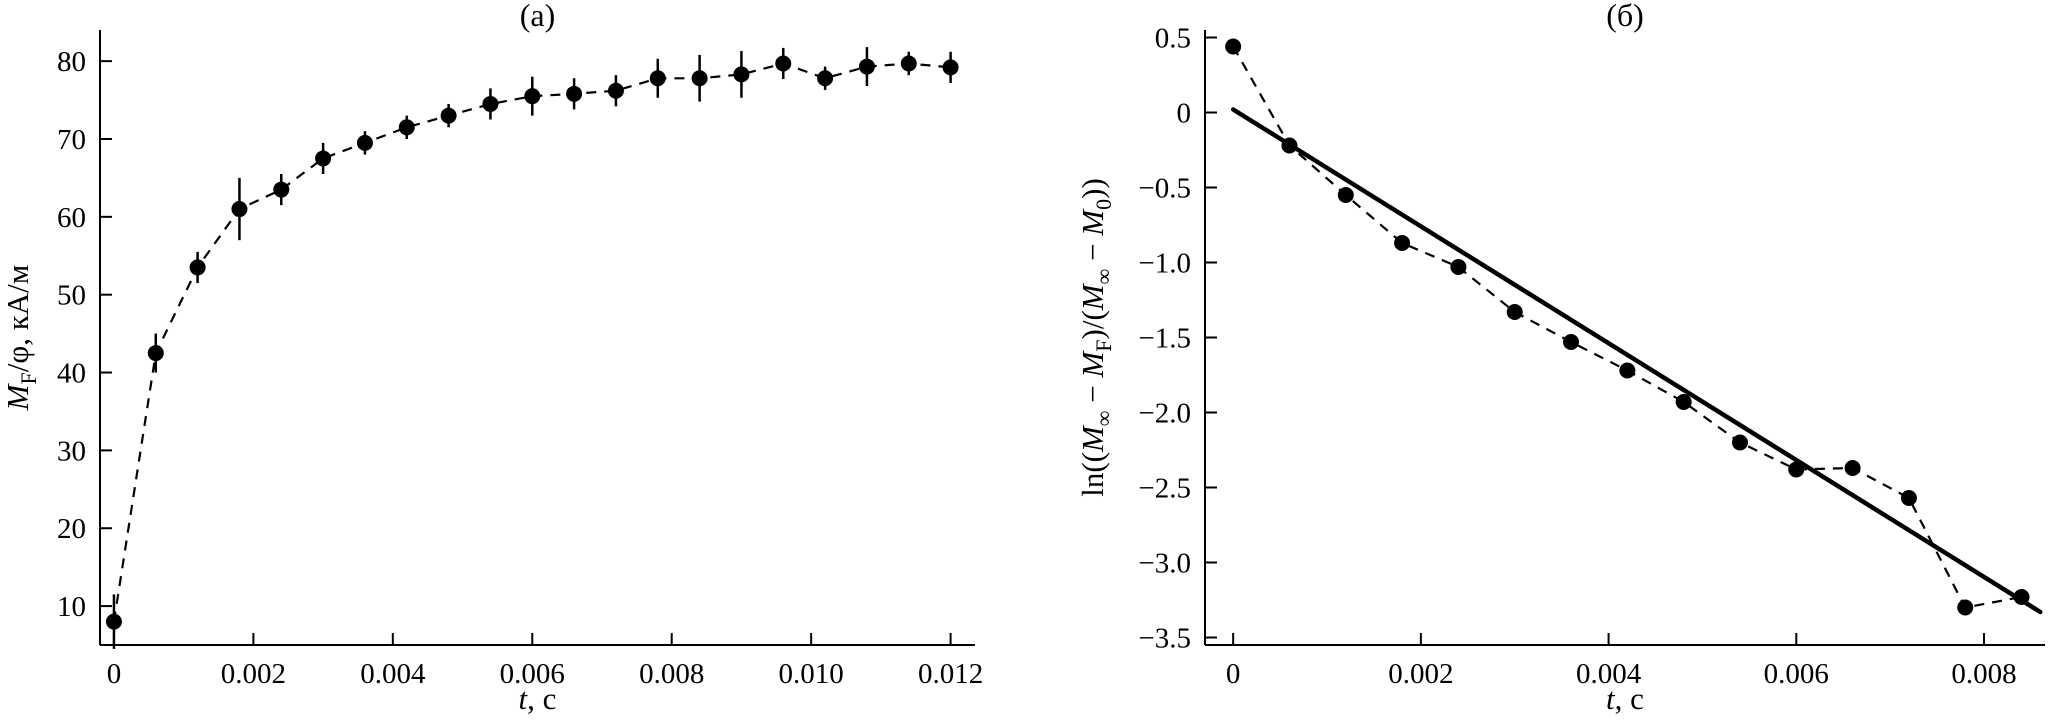 The width and height of the screenshot is (2067, 726). Describe the element at coordinates (71, 451) in the screenshot. I see `y-tick-label: 30` at that location.